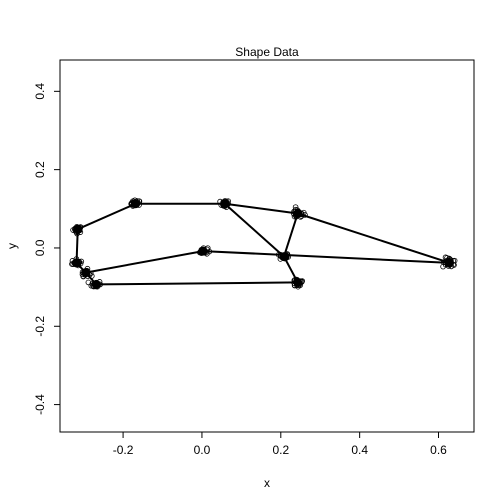  Describe the element at coordinates (40, 404) in the screenshot. I see `y-tick-label: -0.4` at that location.